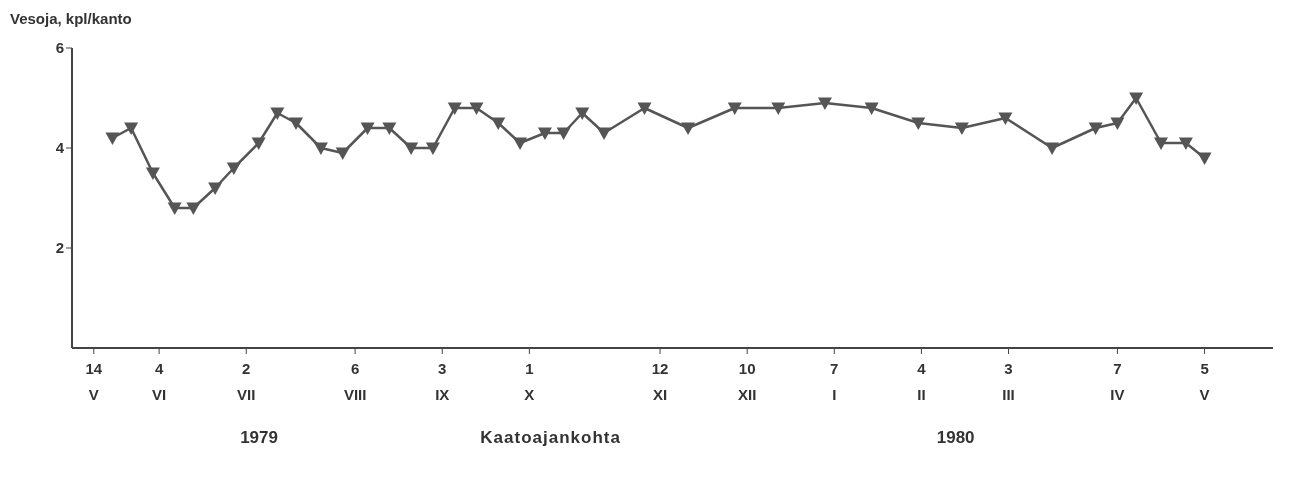 The image size is (1297, 481). What do you see at coordinates (259, 438) in the screenshot?
I see `text: 1979` at bounding box center [259, 438].